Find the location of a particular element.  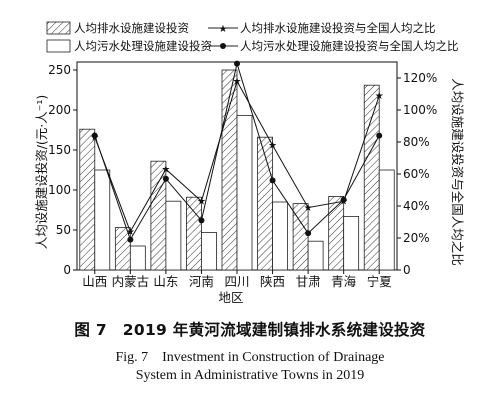

caption-english-line-2: System in Administrative Towns in 2019 is located at coordinates (250, 375).